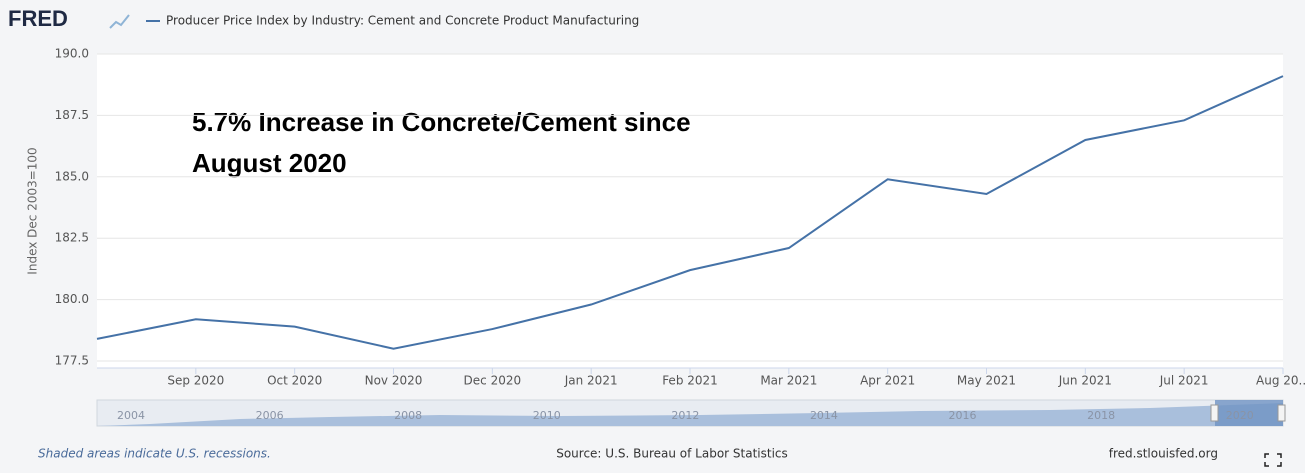  What do you see at coordinates (72, 238) in the screenshot?
I see `y-tick-label: 182.5` at bounding box center [72, 238].